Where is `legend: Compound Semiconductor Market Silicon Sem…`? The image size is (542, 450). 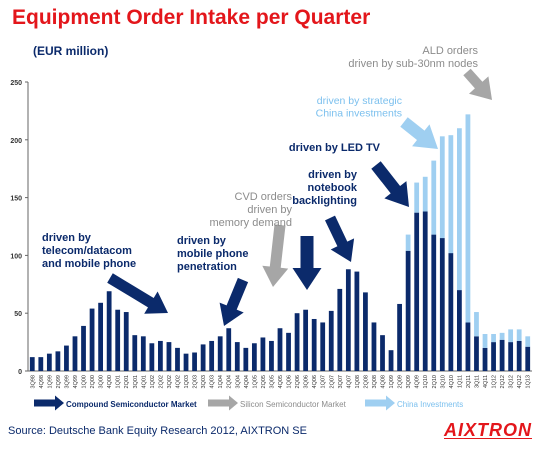 legend: Compound Semiconductor Market Silicon Sem… is located at coordinates (248, 403).